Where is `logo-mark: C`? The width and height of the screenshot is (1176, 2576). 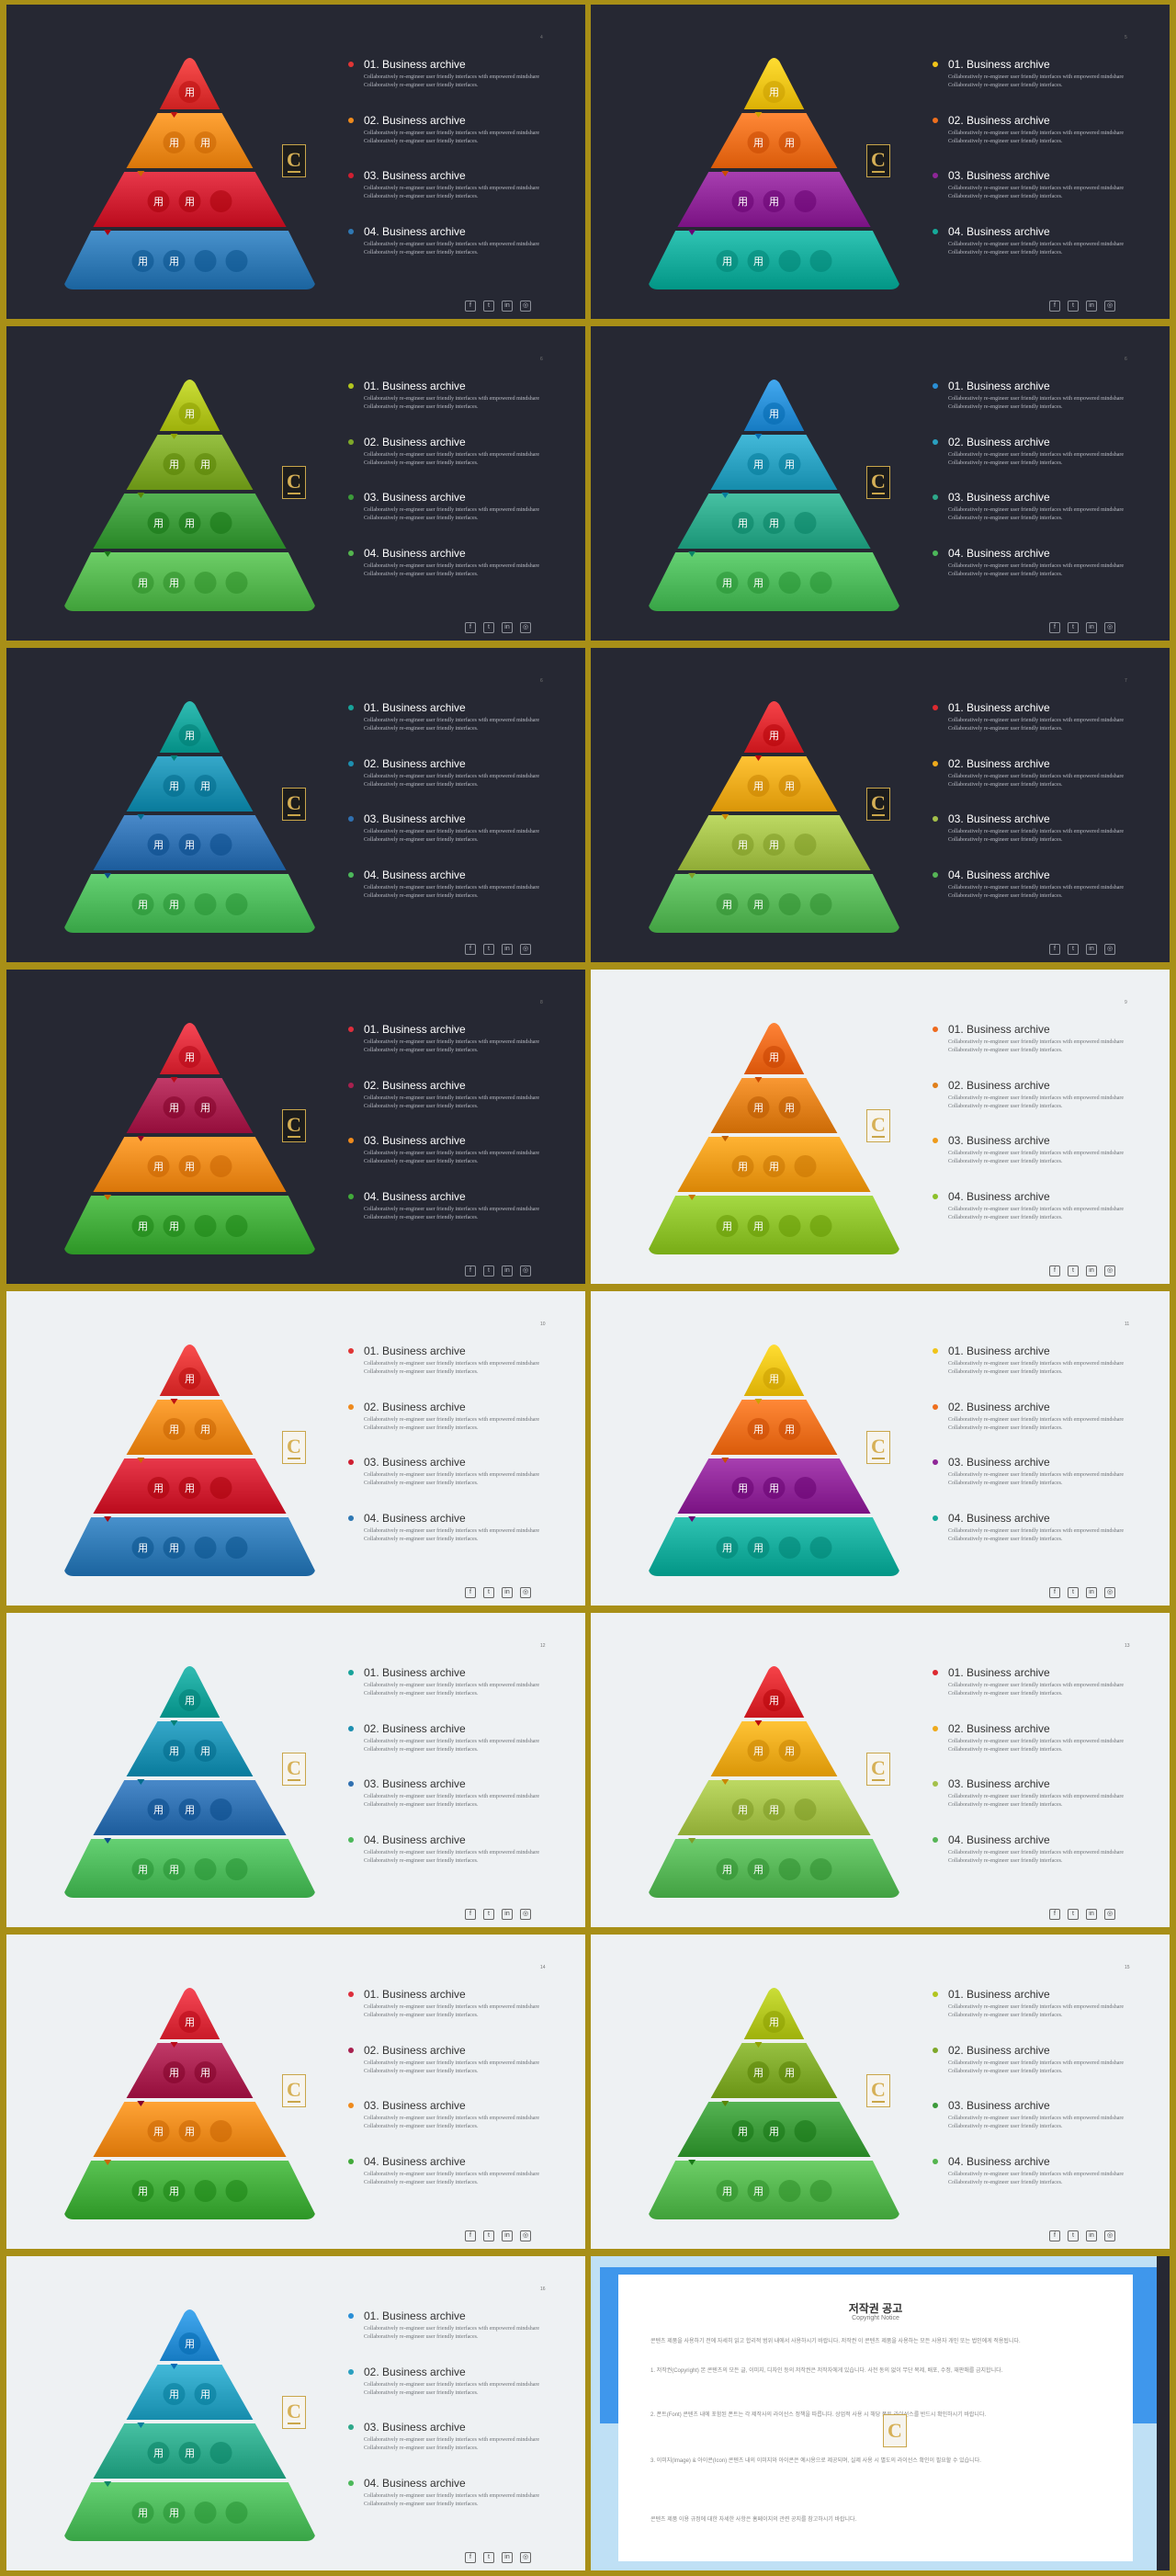 logo-mark: C is located at coordinates (895, 2430).